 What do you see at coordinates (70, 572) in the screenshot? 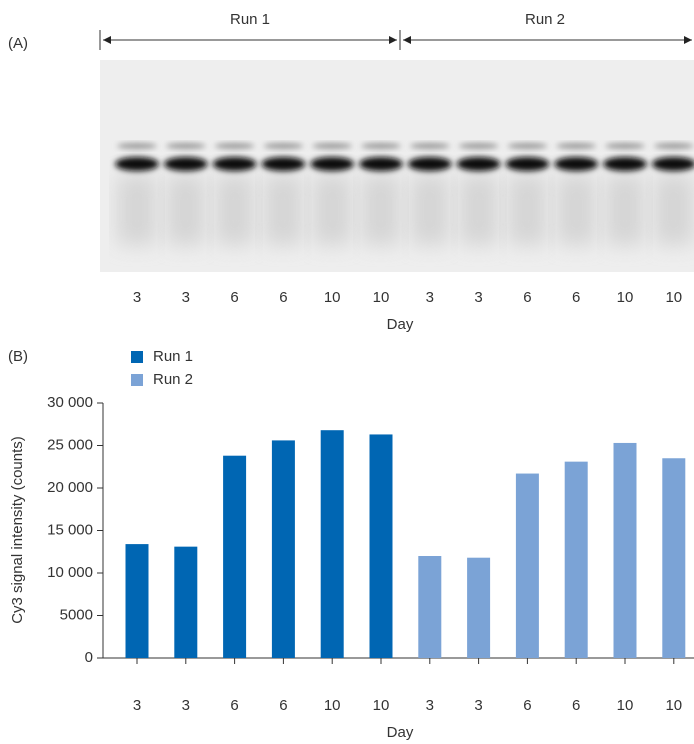
I see `y-tick-label: 10 000` at bounding box center [70, 572].